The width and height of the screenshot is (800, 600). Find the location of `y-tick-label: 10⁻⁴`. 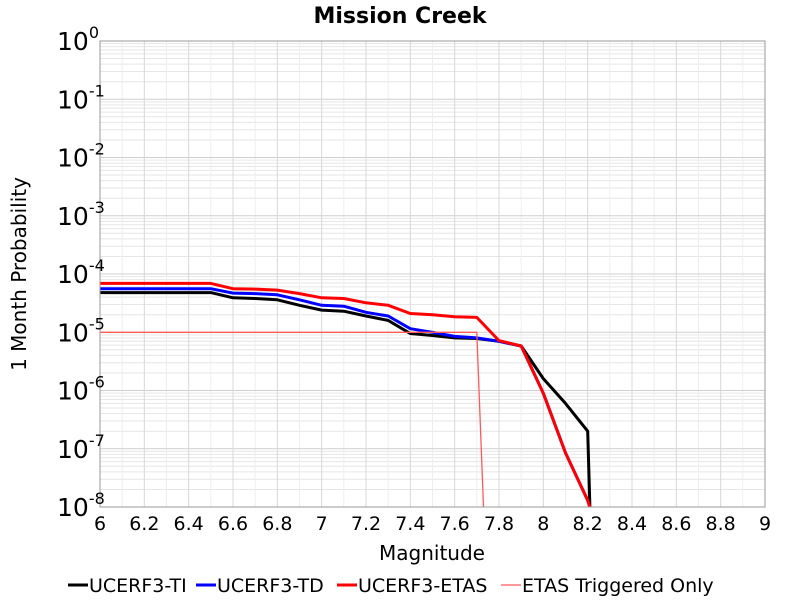

y-tick-label: 10⁻⁴ is located at coordinates (81, 272).